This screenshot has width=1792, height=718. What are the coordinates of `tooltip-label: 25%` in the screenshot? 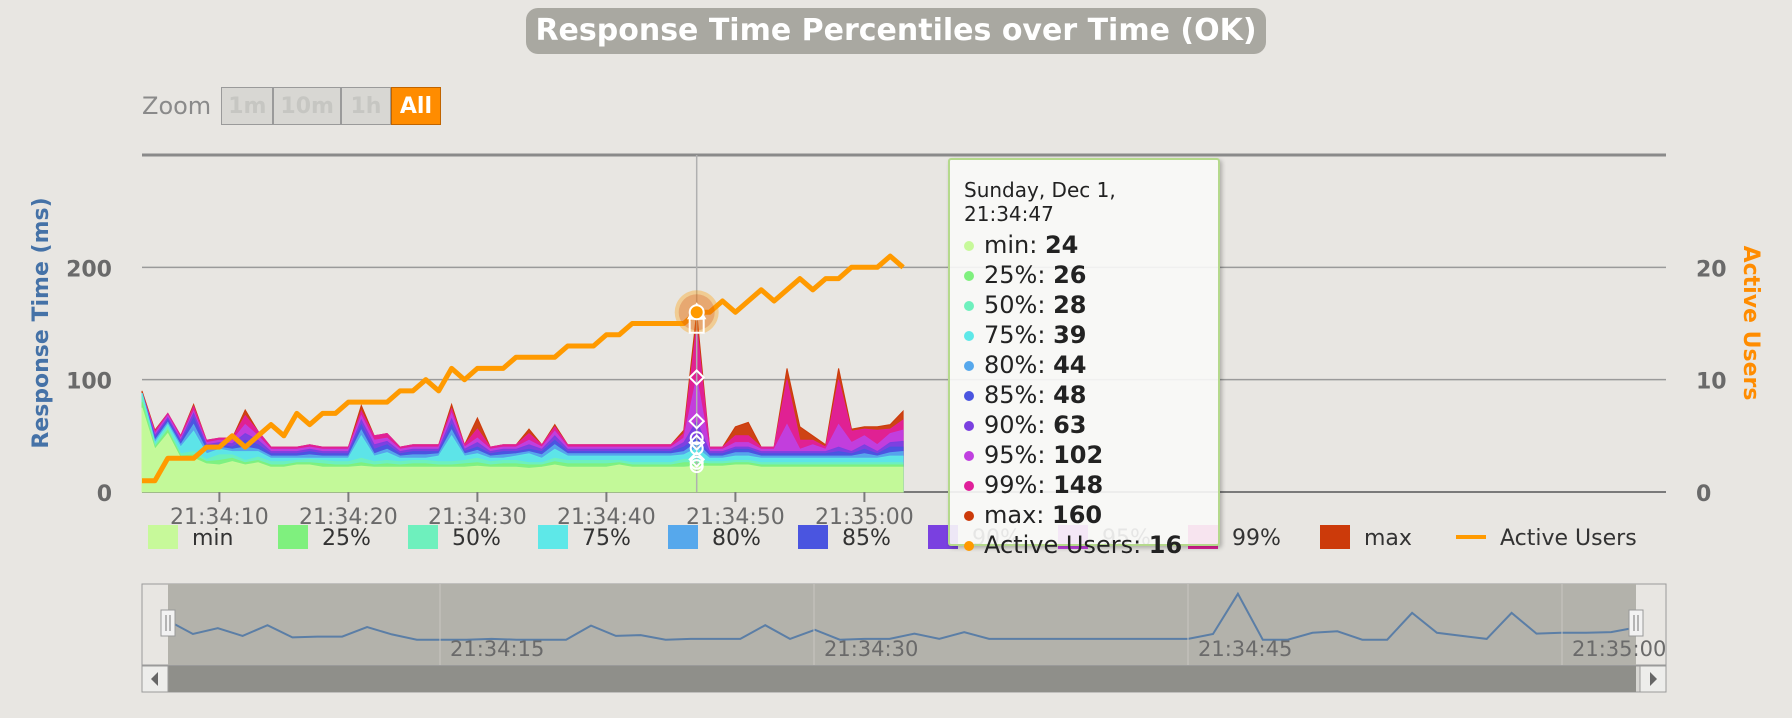 It's located at (1011, 275).